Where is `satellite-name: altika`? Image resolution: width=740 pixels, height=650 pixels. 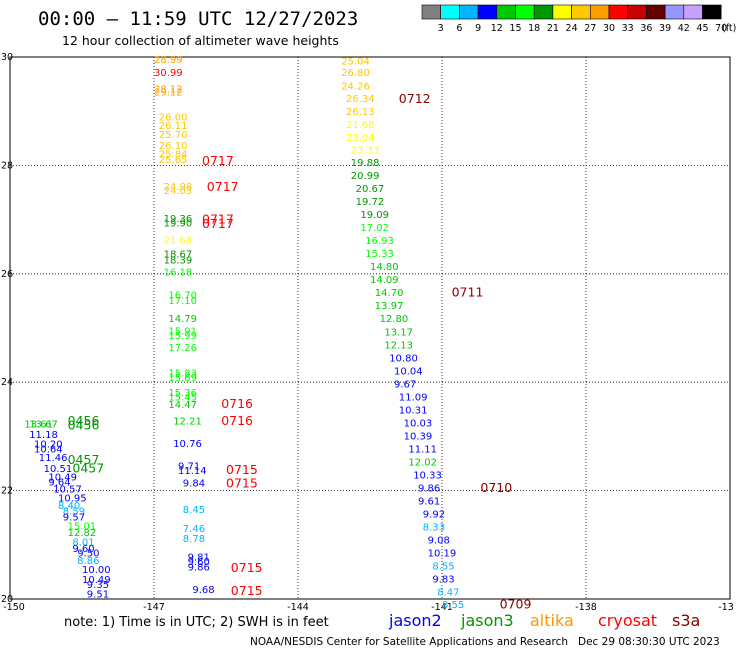
satellite-name: altika is located at coordinates (552, 620).